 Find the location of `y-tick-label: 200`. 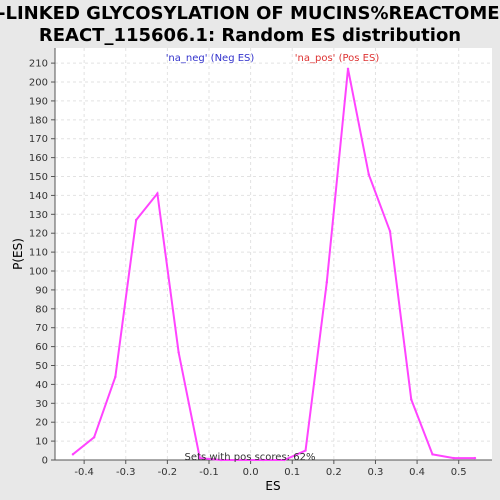

y-tick-label: 200 is located at coordinates (38, 83).